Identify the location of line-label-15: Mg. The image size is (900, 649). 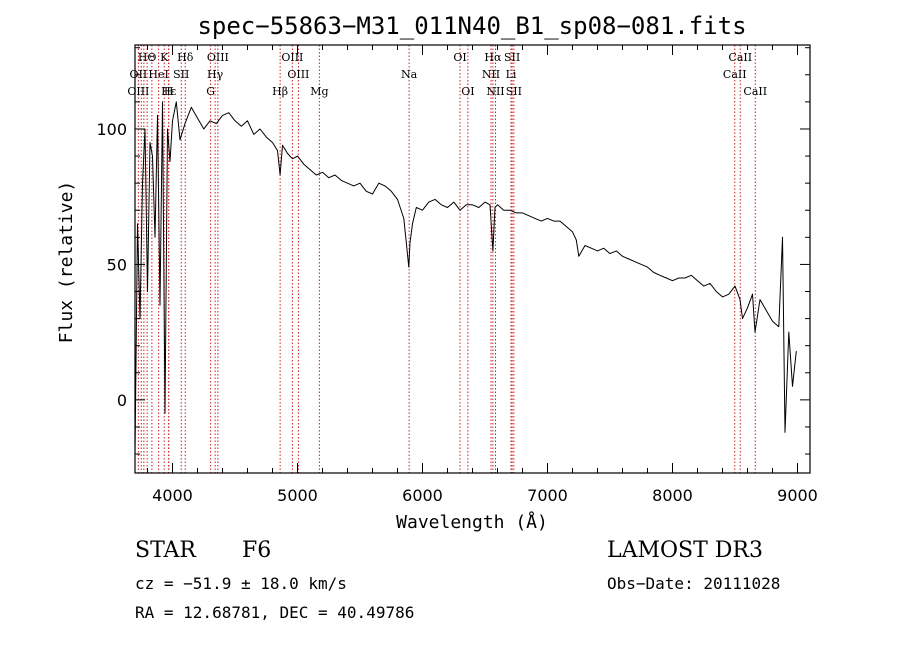
(319, 91).